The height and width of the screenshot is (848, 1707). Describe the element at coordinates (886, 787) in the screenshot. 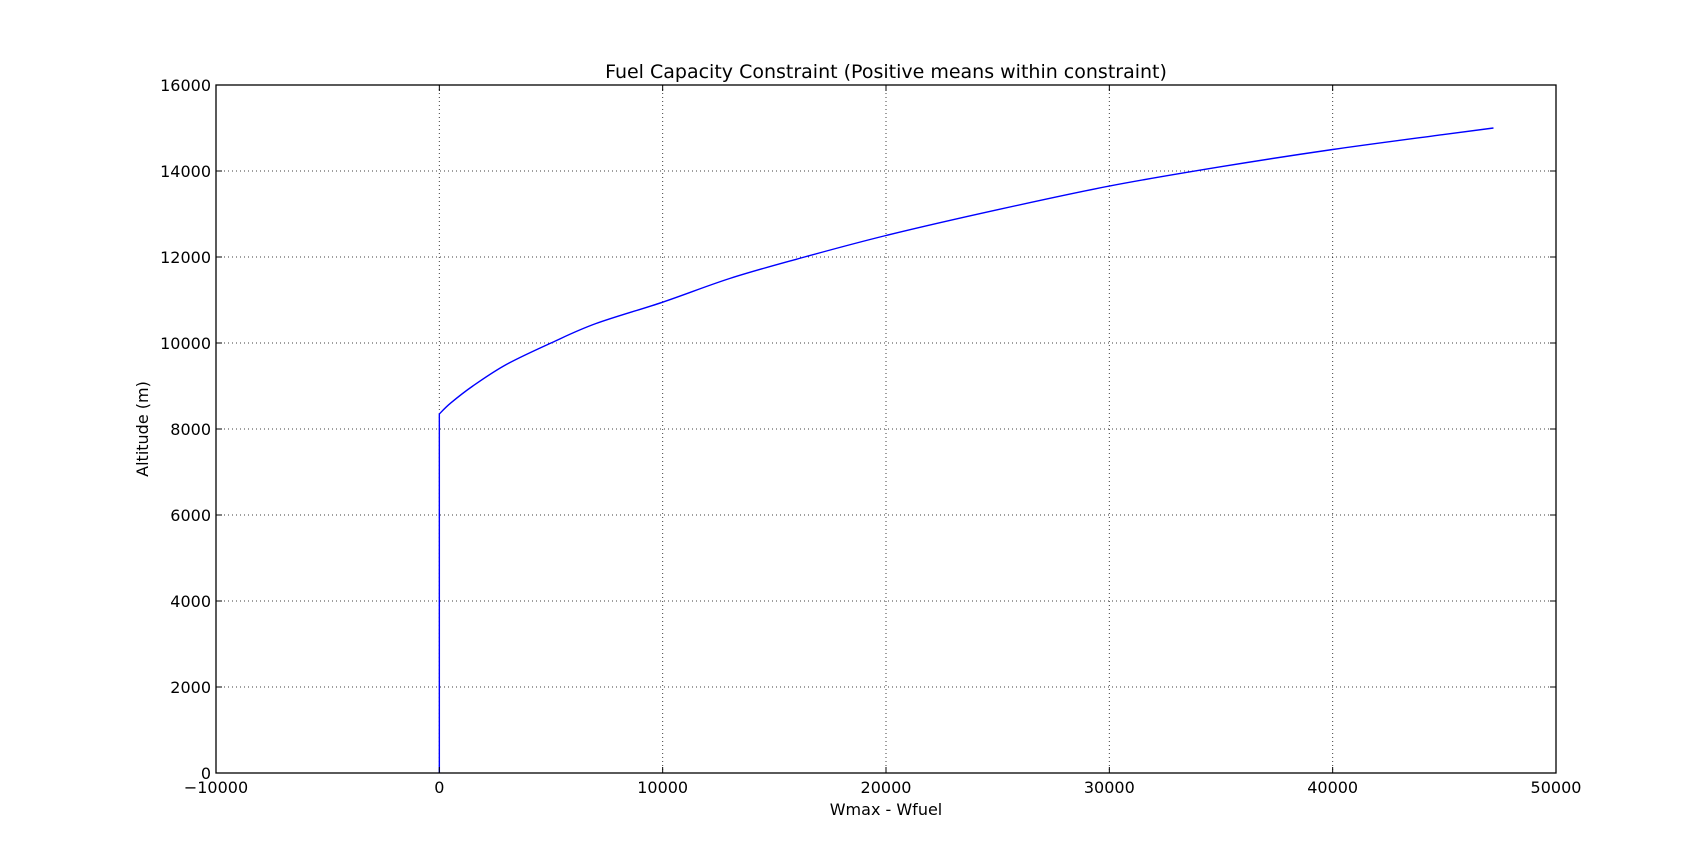

I see `x-tick-label: 20000` at that location.